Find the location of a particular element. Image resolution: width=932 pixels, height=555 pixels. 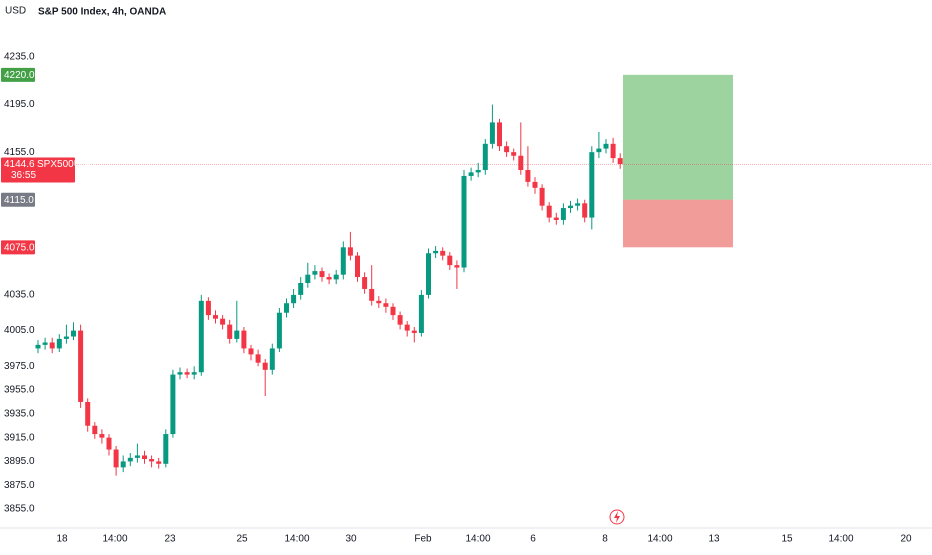

last-price-tag: 4144.6 is located at coordinates (19, 164).